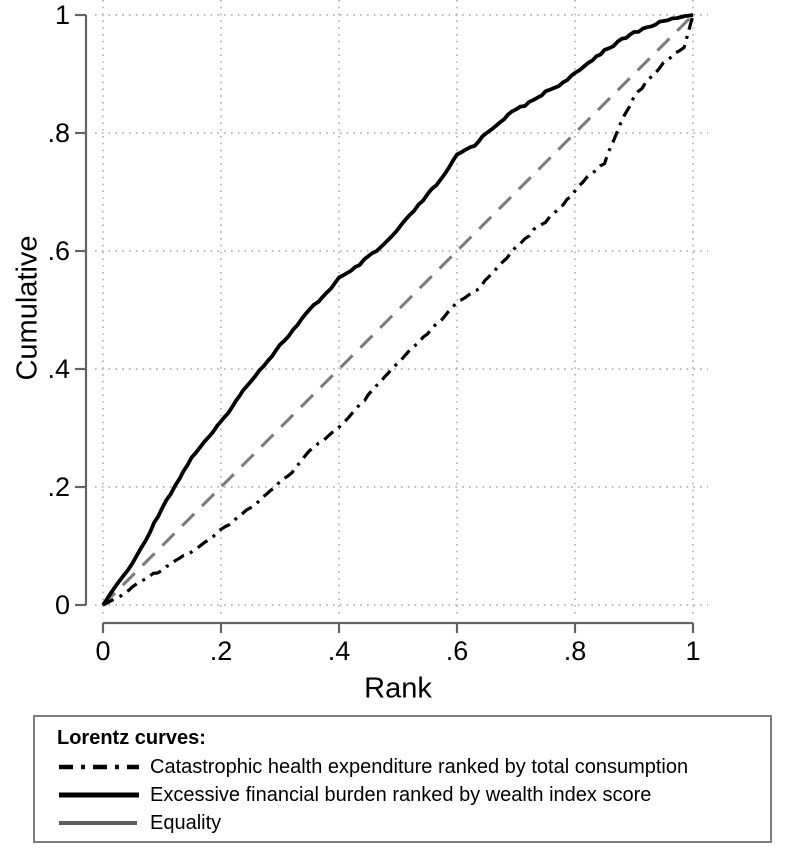  I want to click on y-axis-title: Cumulative, so click(27, 308).